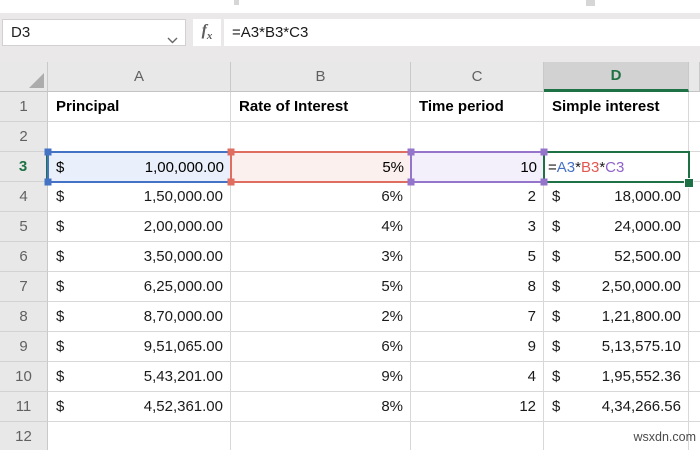  What do you see at coordinates (411, 182) in the screenshot?
I see `ref-handle-purple-left-bottom` at bounding box center [411, 182].